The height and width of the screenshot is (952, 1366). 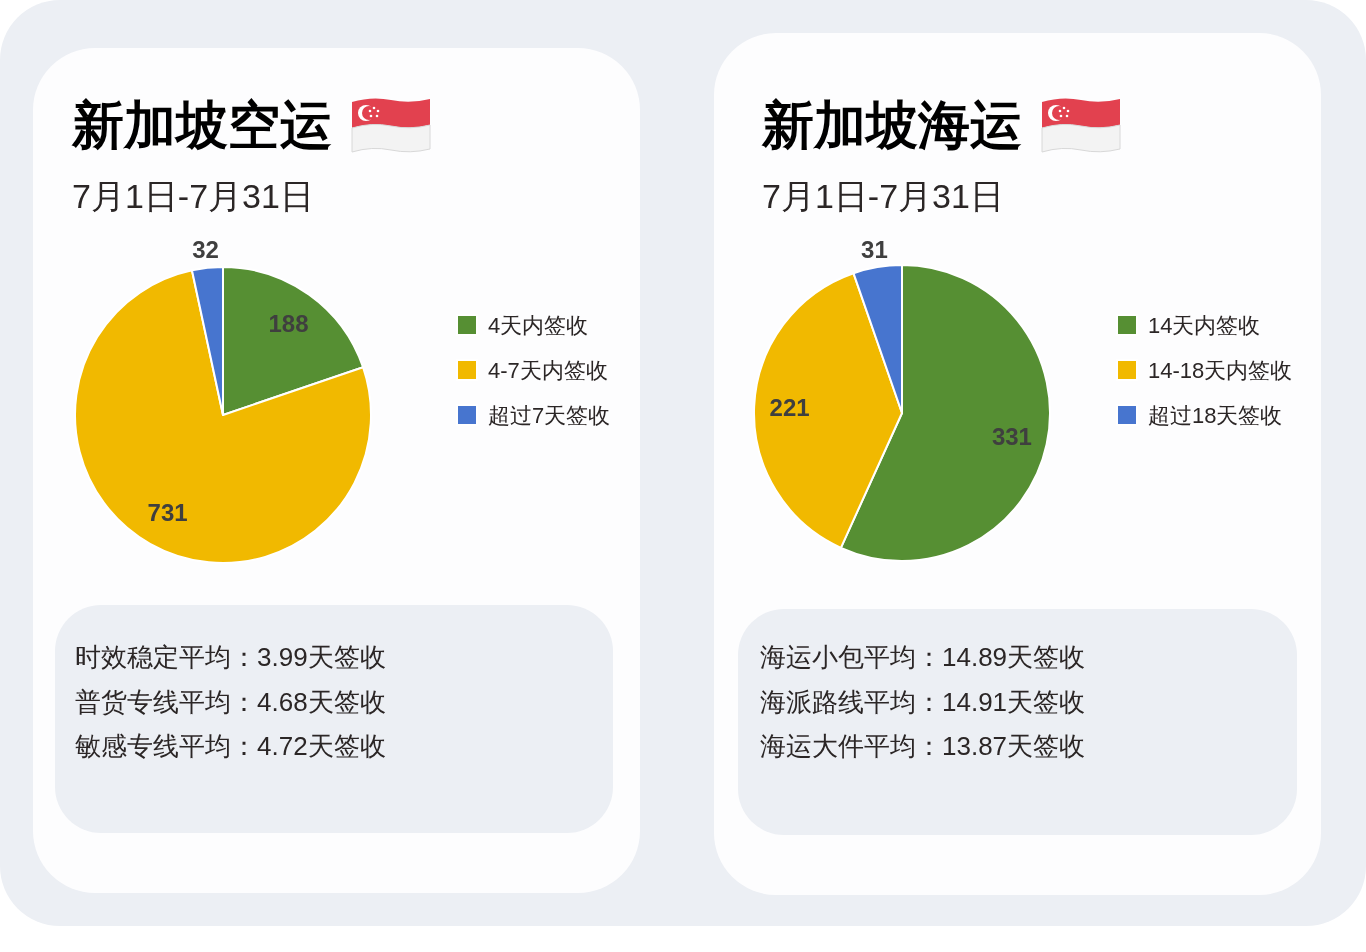 I want to click on chart-title: 新加坡海运, so click(x=892, y=125).